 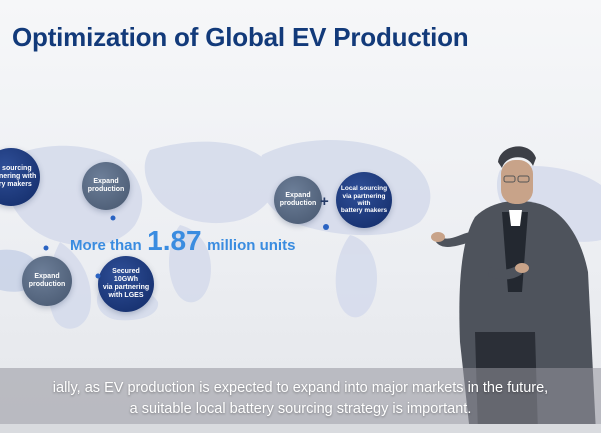 I want to click on subtitle-band, so click(x=300, y=396).